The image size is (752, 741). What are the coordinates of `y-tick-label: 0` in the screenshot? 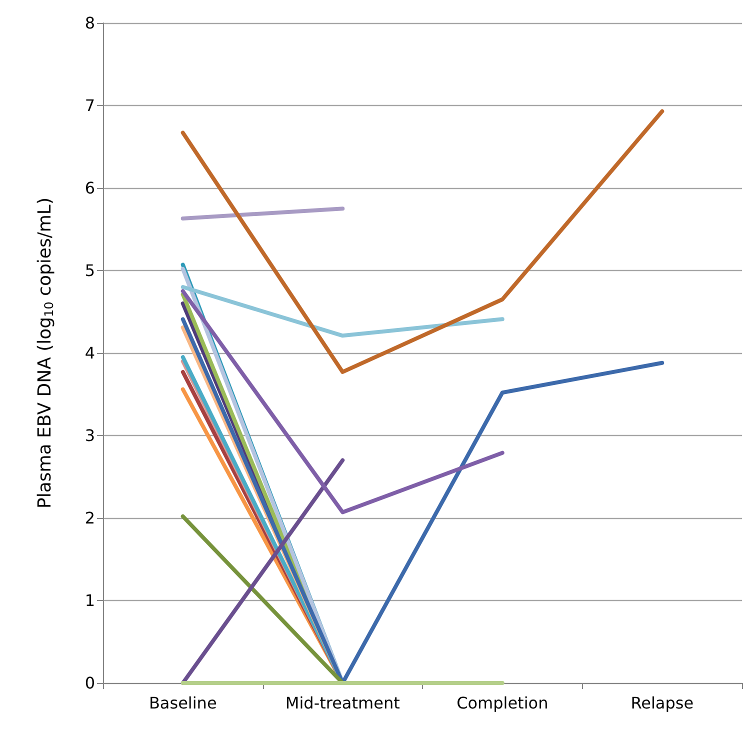 It's located at (89, 683).